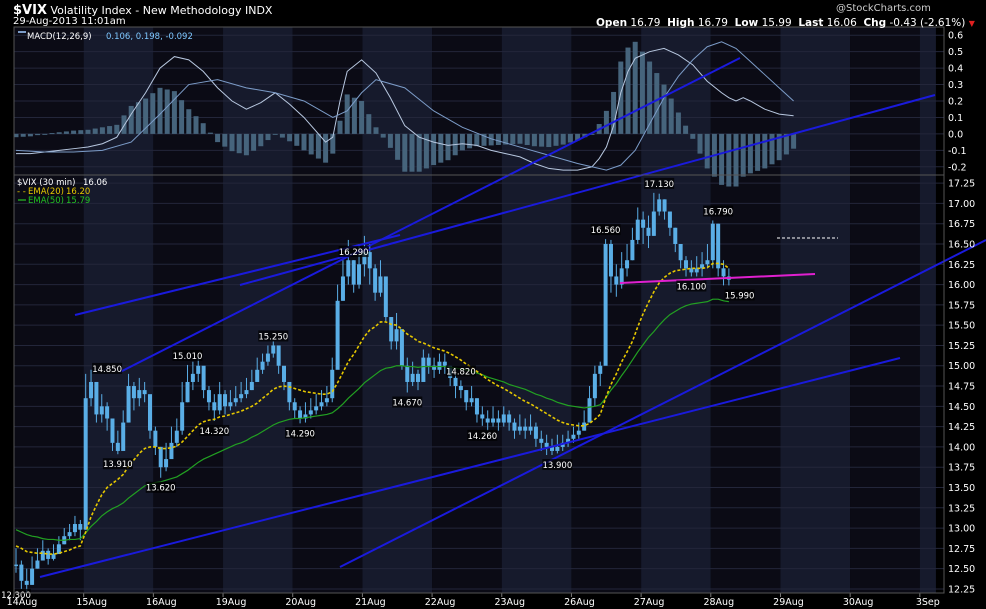  Describe the element at coordinates (712, 23) in the screenshot. I see `high-value: 16.79` at that location.